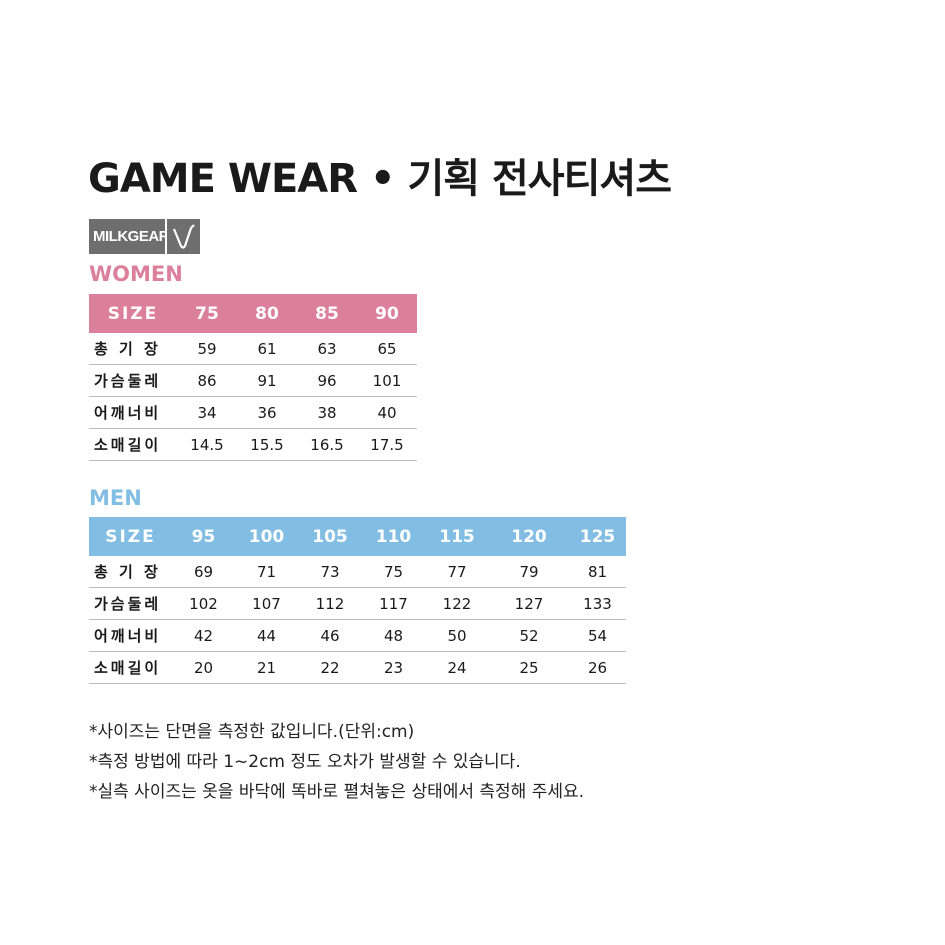 The image size is (945, 945). I want to click on measurement-cell: 69, so click(203, 572).